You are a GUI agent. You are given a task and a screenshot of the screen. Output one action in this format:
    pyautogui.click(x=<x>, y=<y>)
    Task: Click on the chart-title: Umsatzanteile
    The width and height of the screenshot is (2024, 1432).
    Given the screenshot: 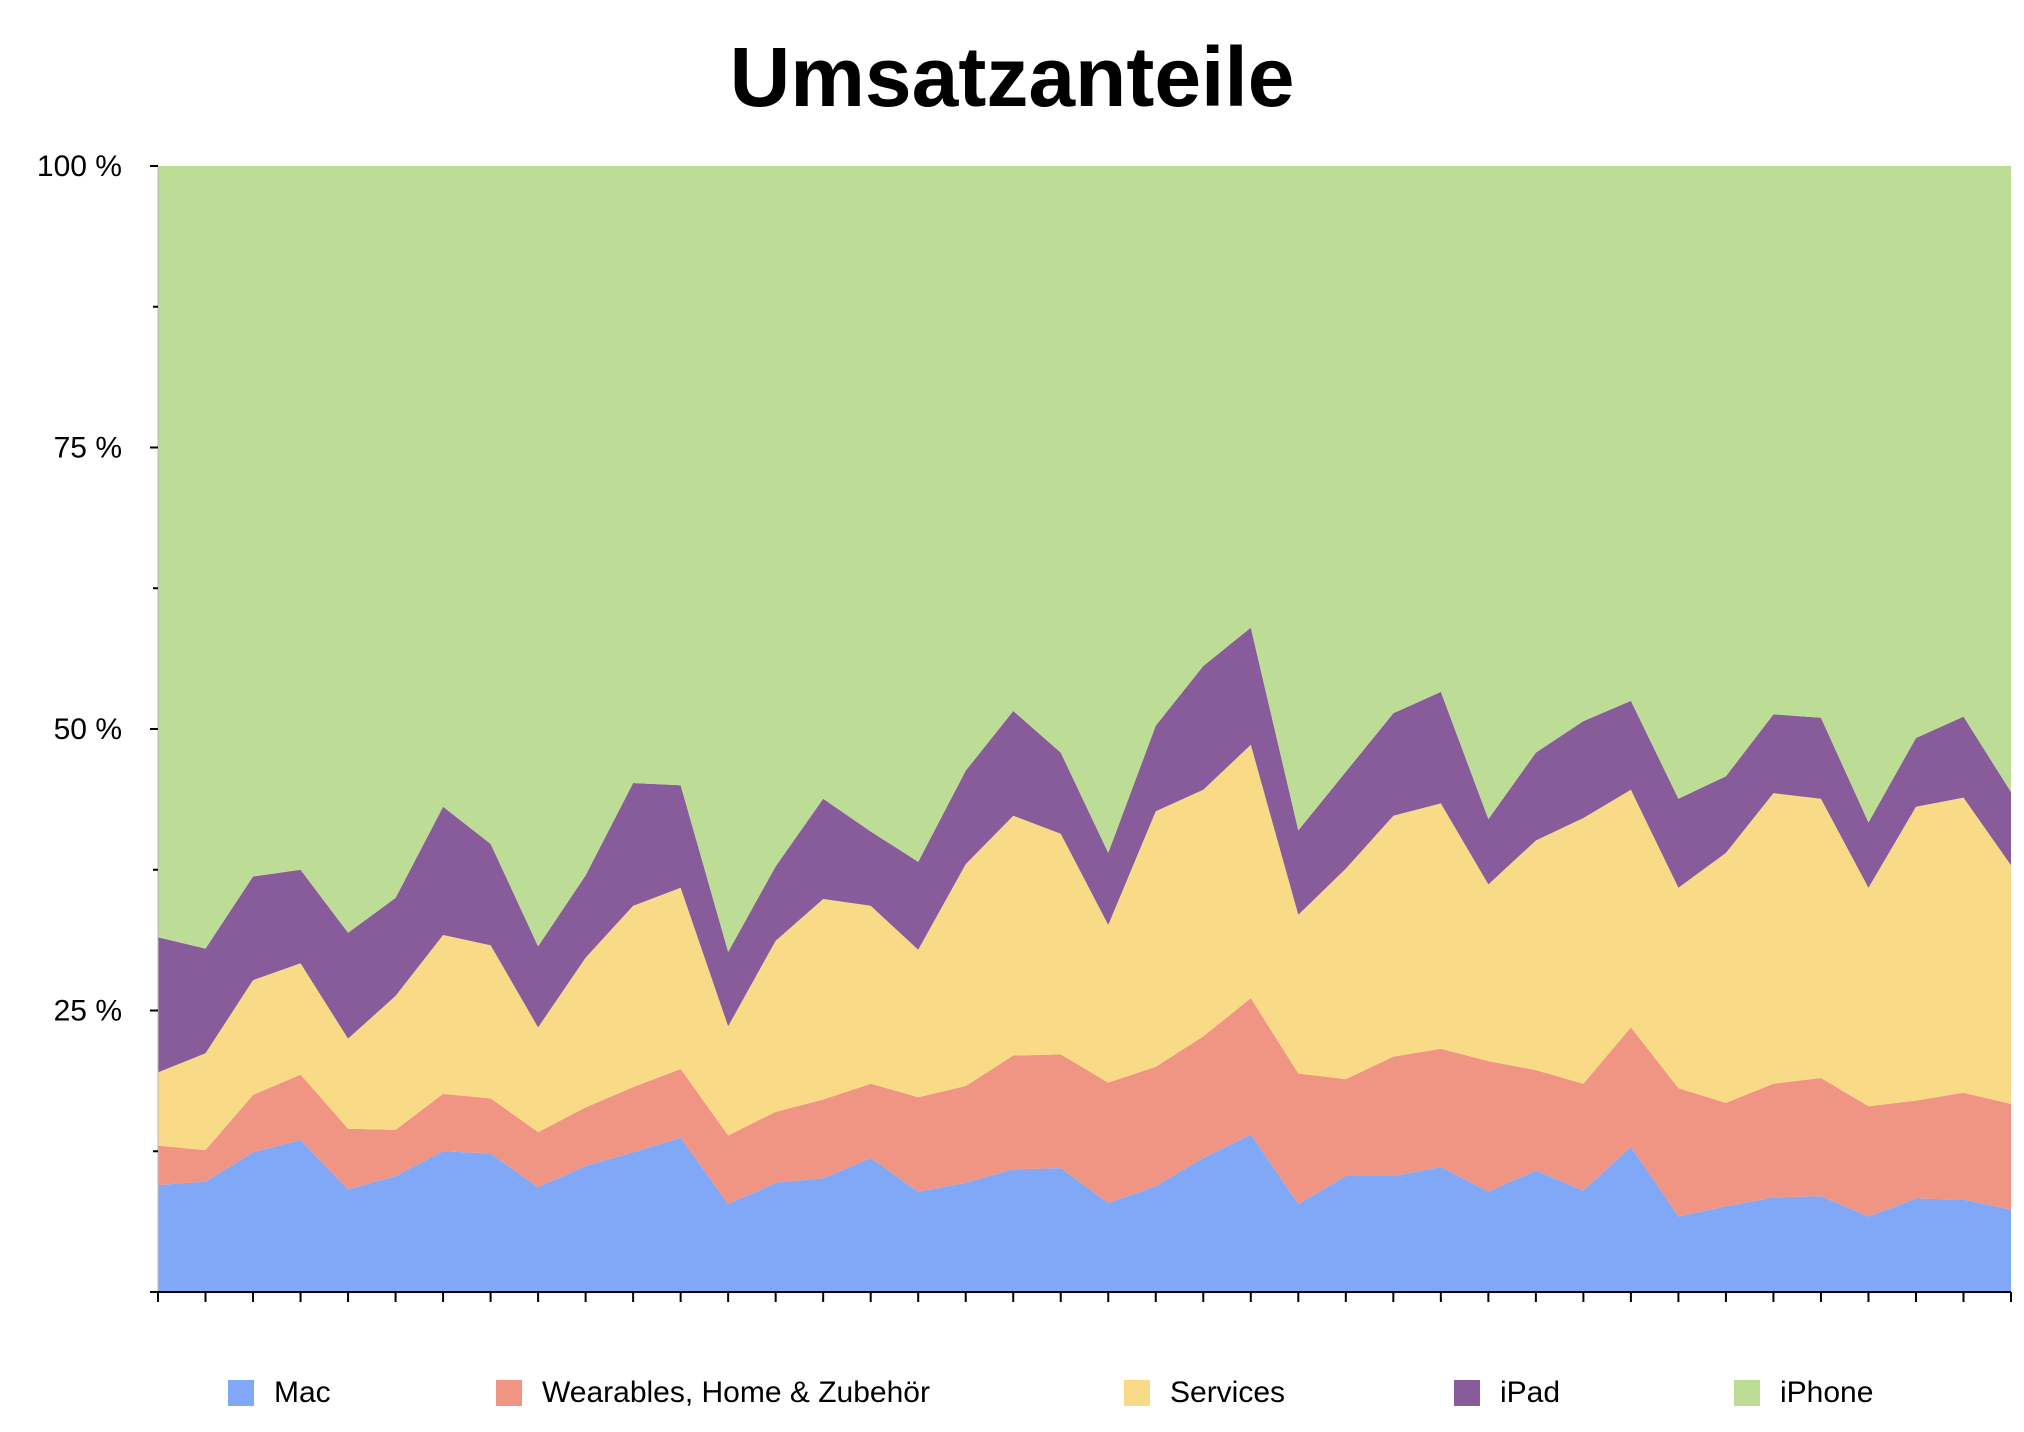 What is the action you would take?
    pyautogui.click(x=1012, y=77)
    